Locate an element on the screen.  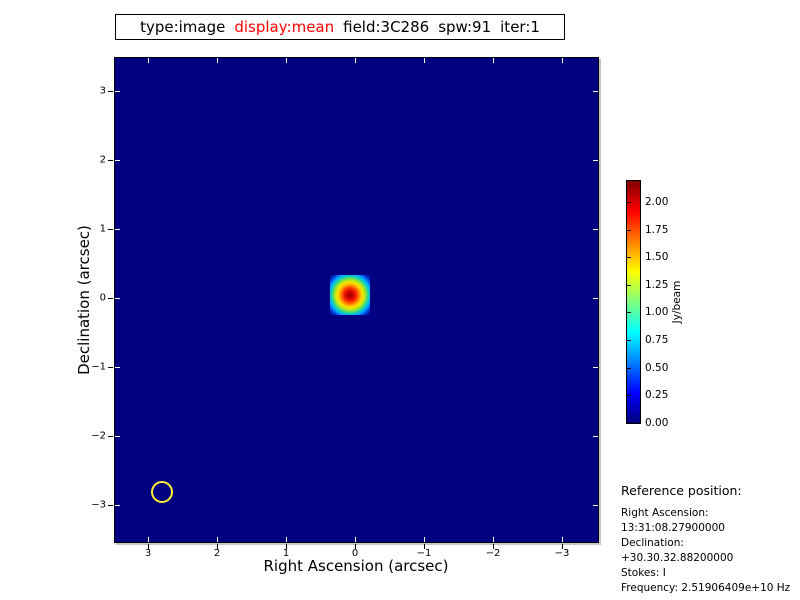
title-segment: display:mean is located at coordinates (284, 27).